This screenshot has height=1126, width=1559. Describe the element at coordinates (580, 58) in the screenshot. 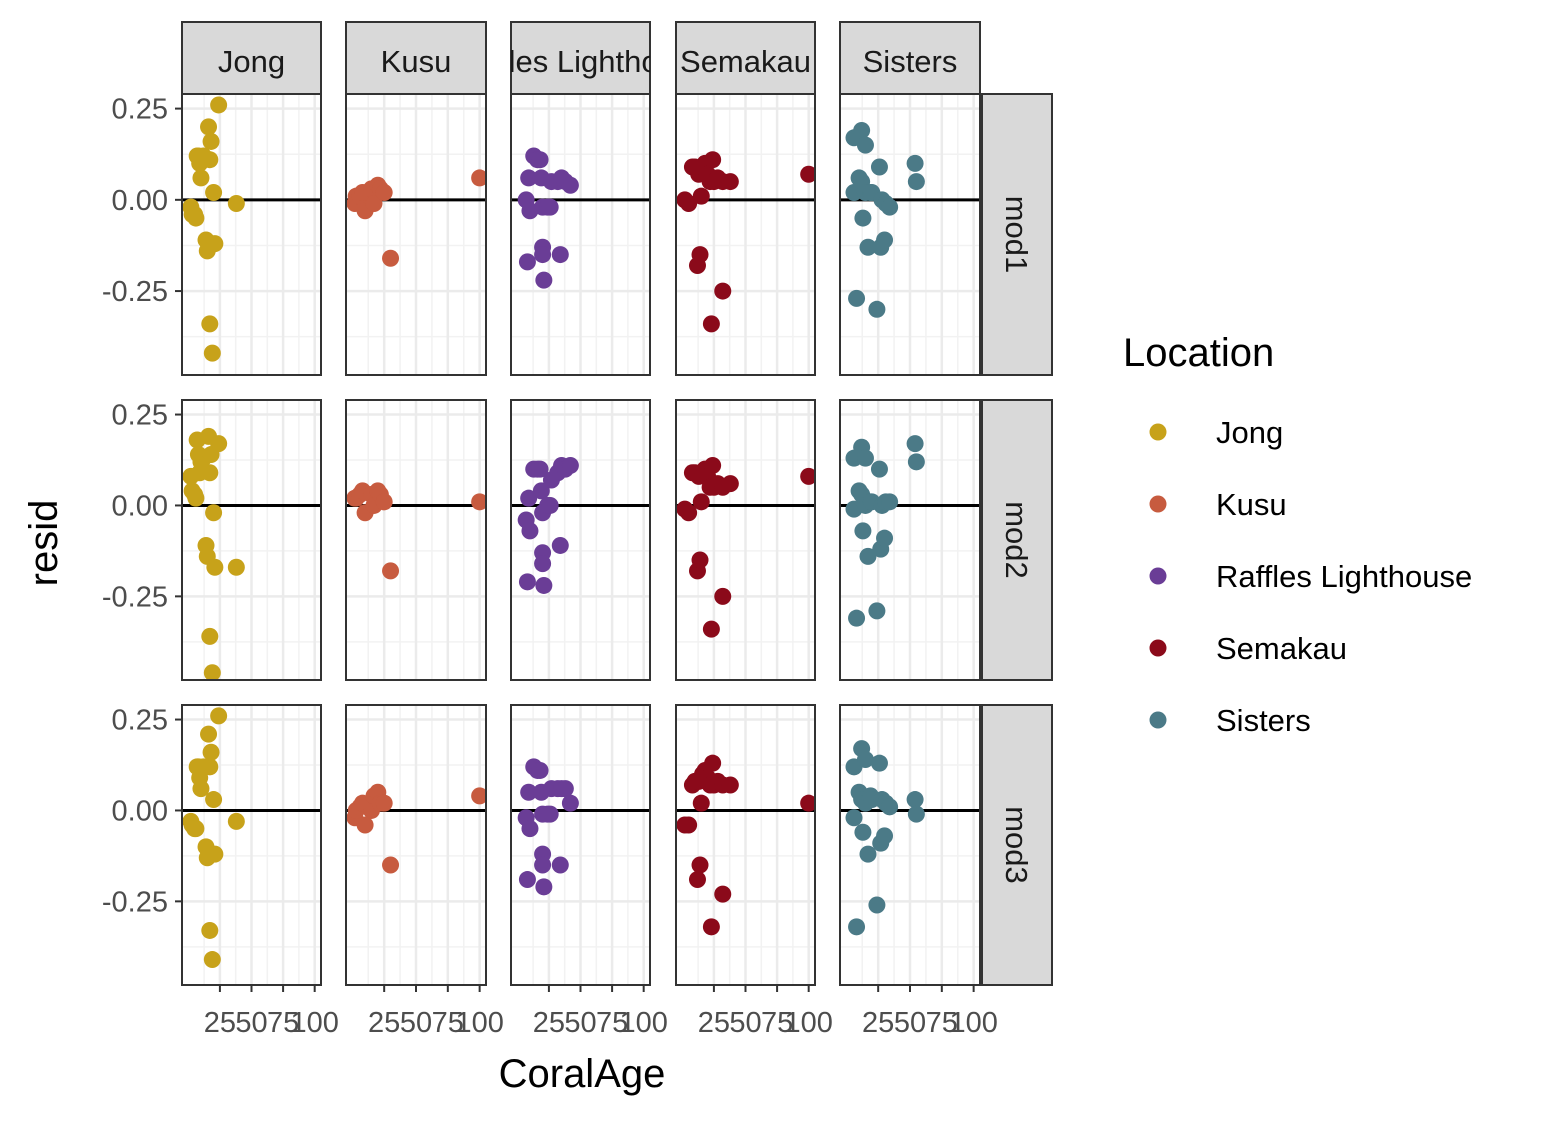

I see `column-strip-raffles-lighthouse: Raffles Lighthouse` at that location.